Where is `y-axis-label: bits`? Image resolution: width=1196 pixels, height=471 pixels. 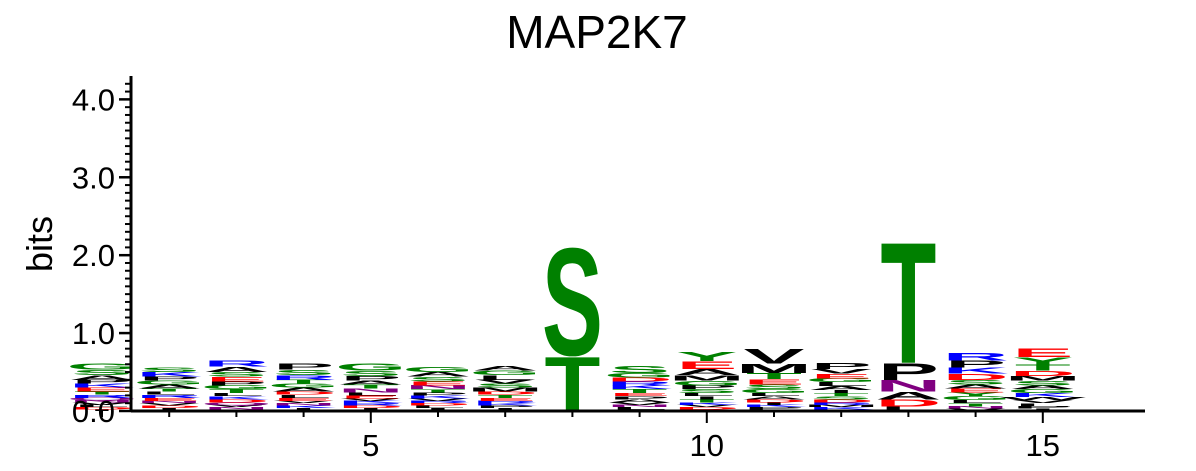 y-axis-label: bits is located at coordinates (39, 244).